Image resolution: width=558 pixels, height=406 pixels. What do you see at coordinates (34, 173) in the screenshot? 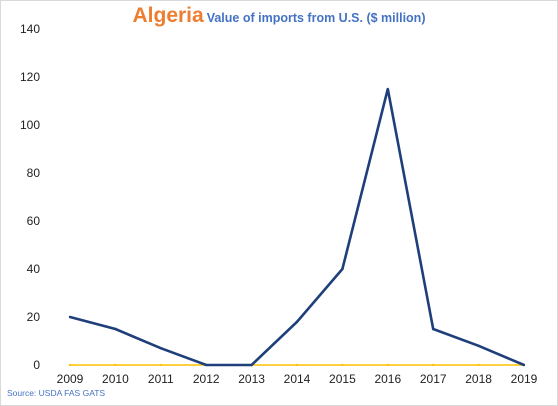
I see `y-tick-label: 80` at bounding box center [34, 173].